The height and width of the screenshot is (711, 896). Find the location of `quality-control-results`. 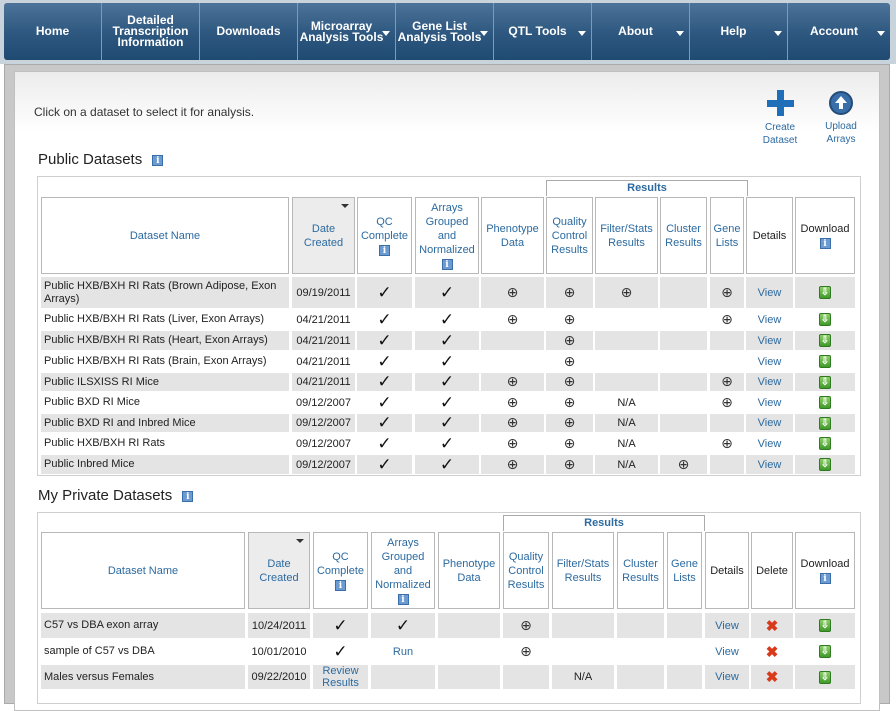

quality-control-results is located at coordinates (526, 677).